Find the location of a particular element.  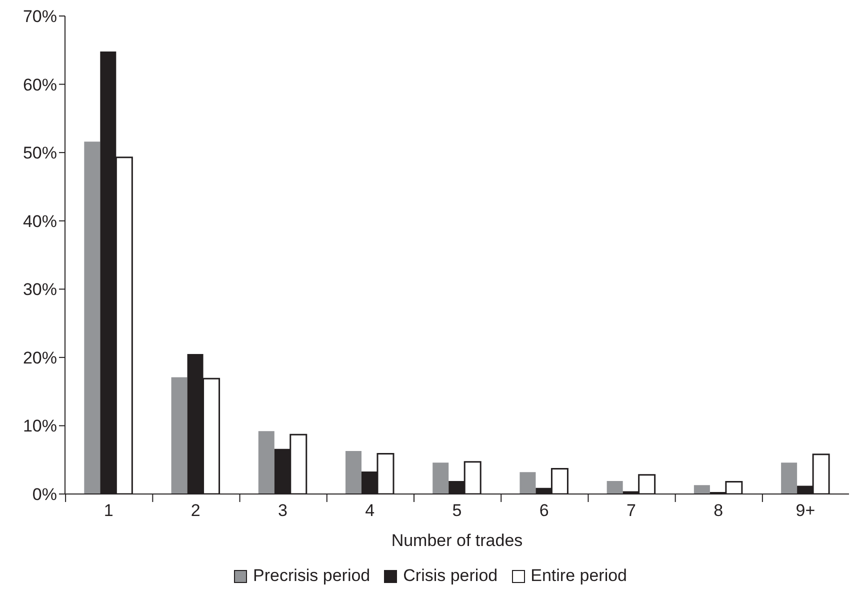

legend-label: Precrisis period is located at coordinates (311, 576).